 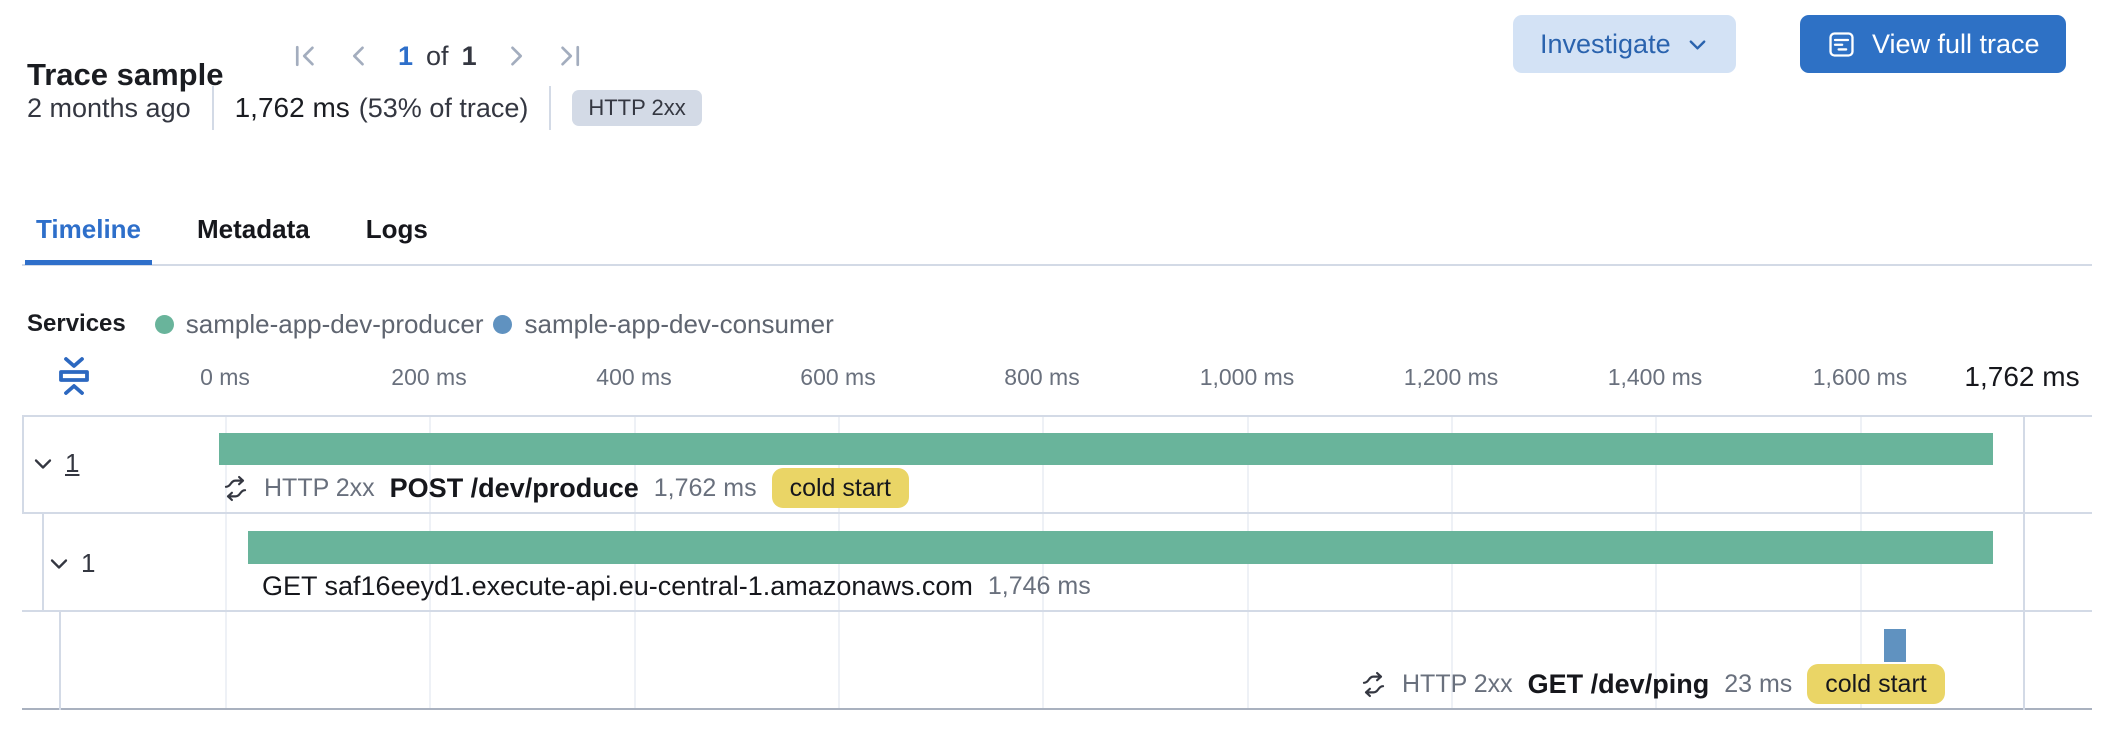 What do you see at coordinates (1106, 449) in the screenshot?
I see `span-bar-post-dev-produce` at bounding box center [1106, 449].